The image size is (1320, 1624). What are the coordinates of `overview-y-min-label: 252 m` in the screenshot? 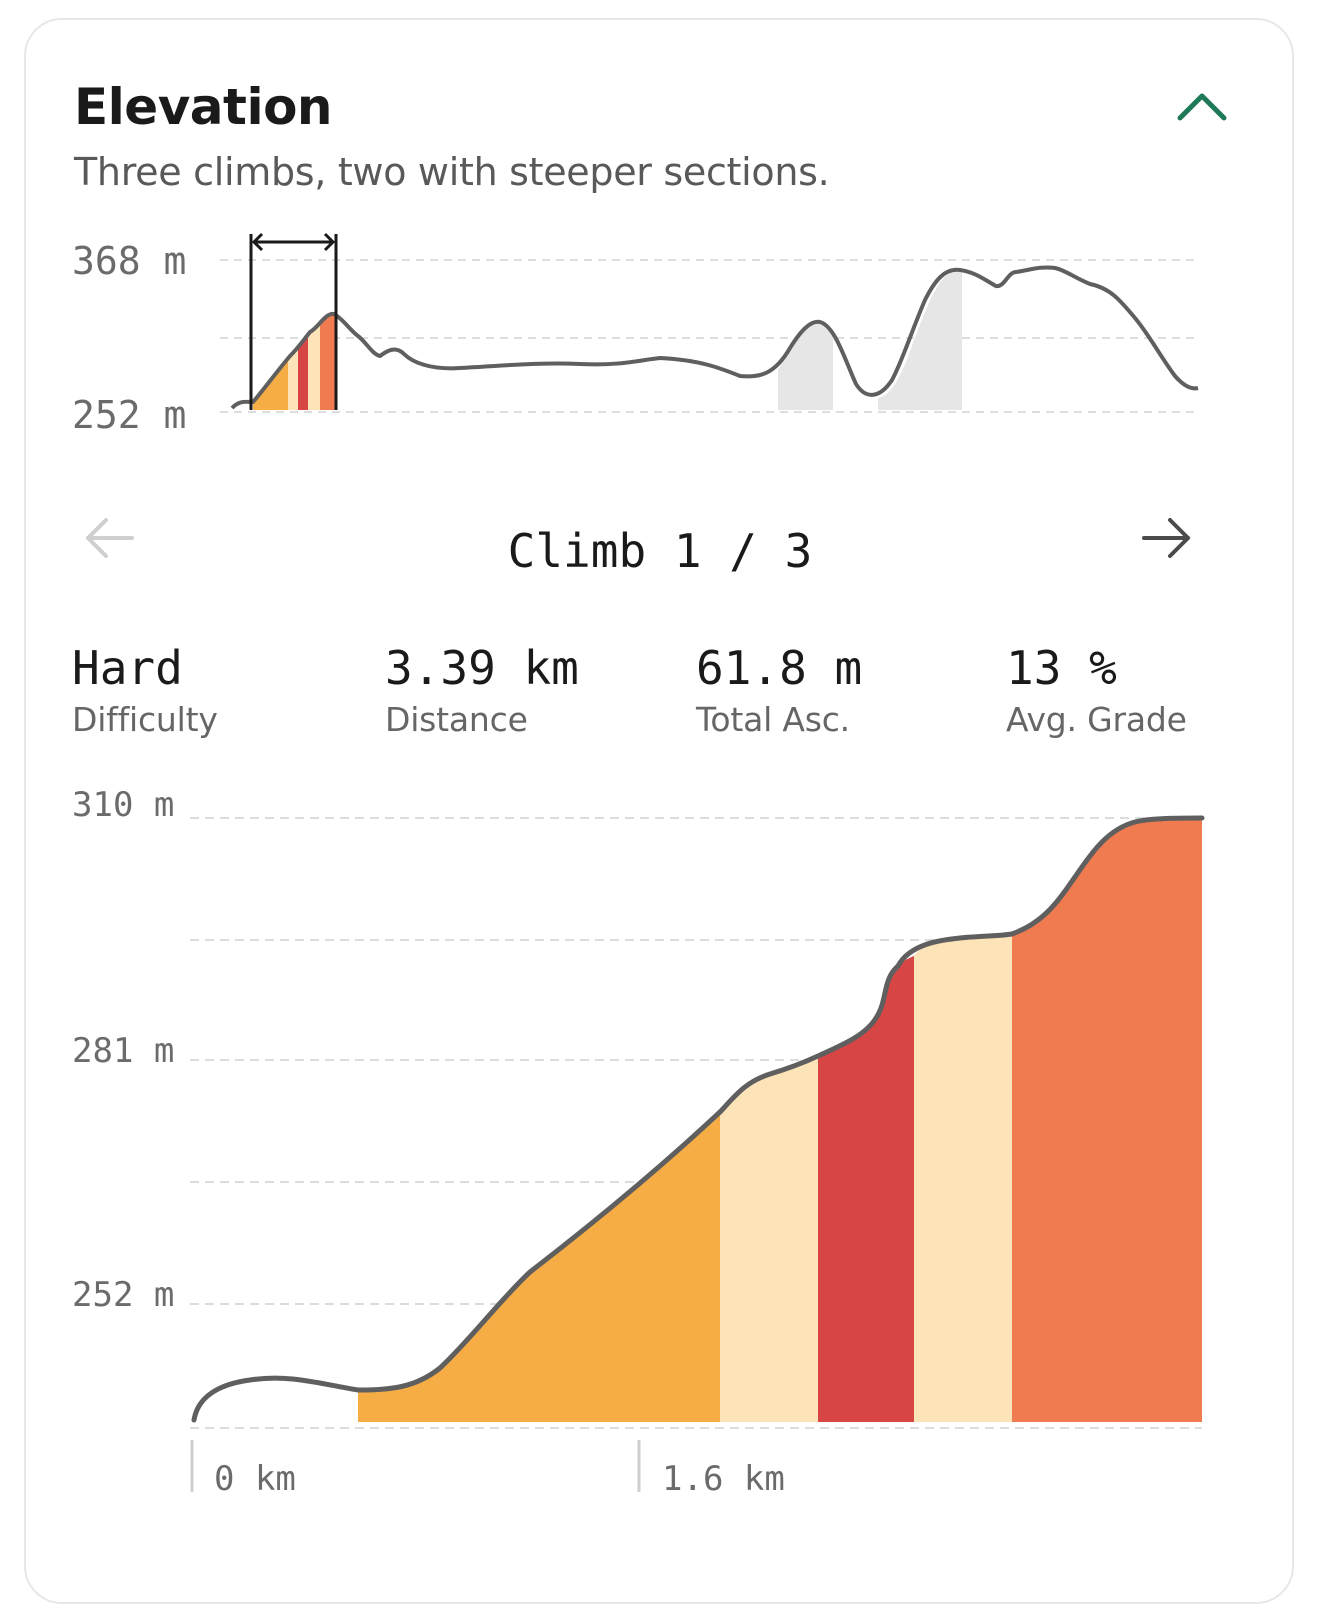 It's located at (129, 415).